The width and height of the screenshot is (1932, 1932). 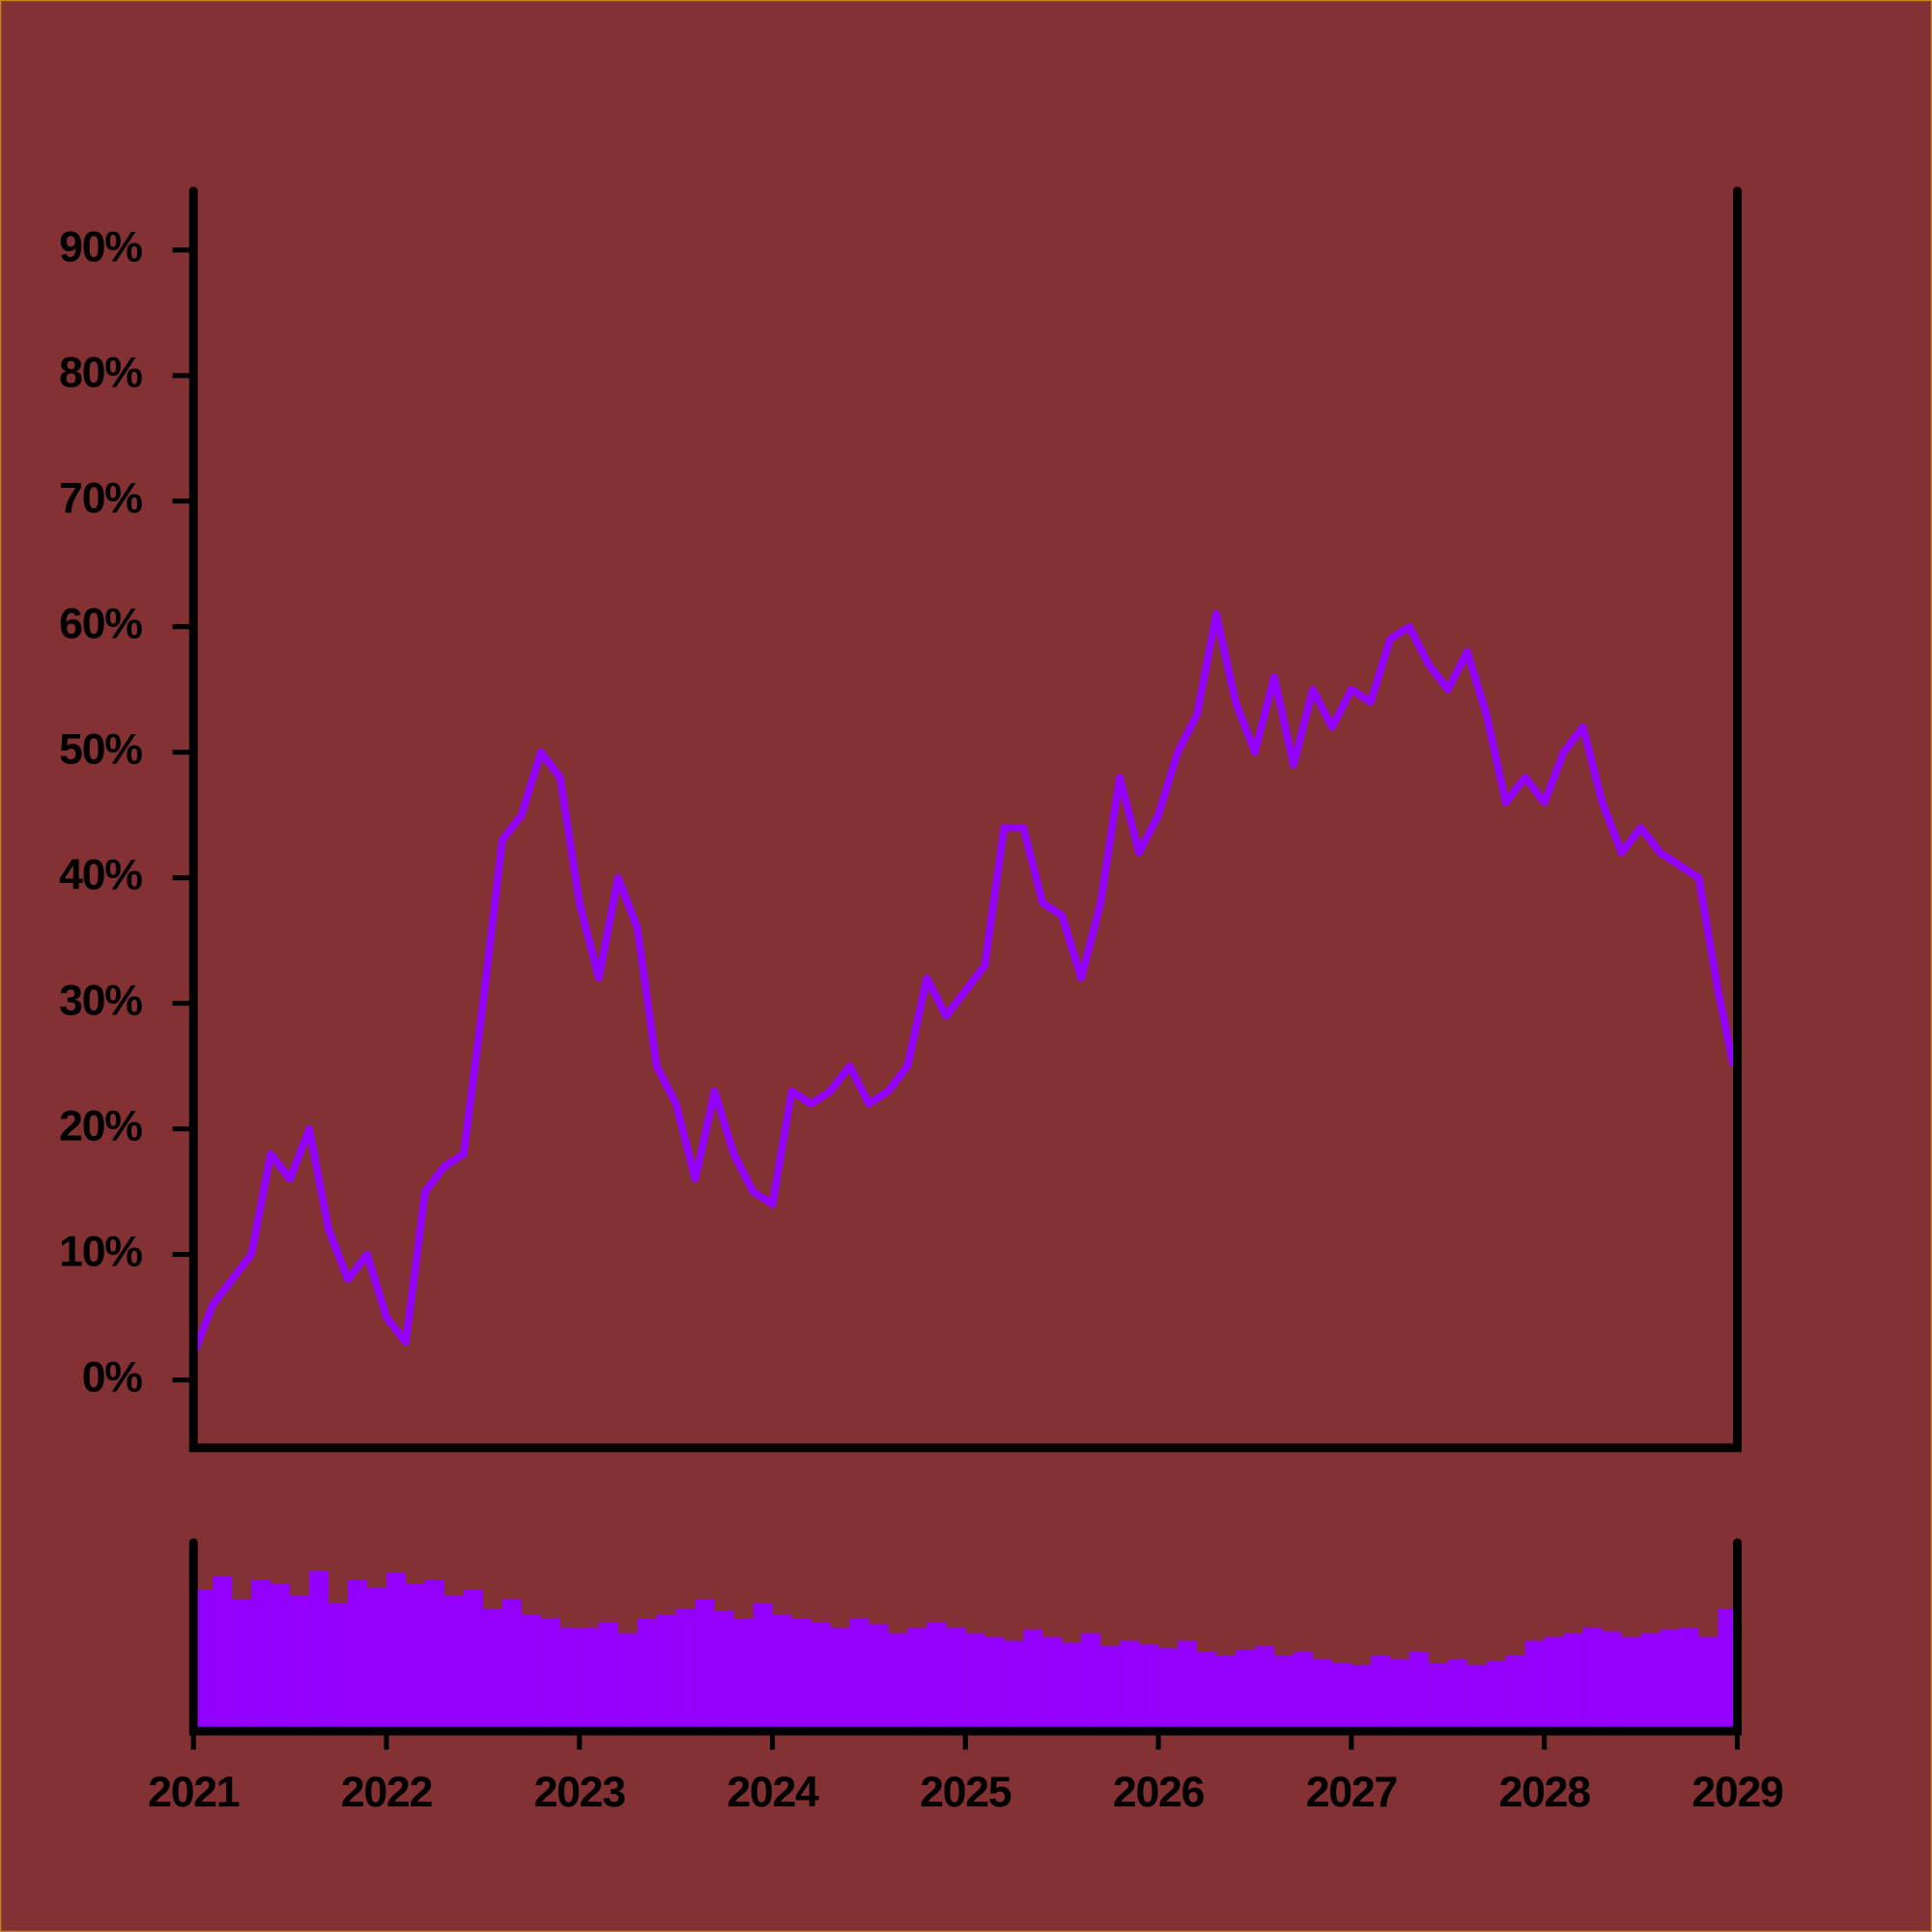 I want to click on y-tick-label: 10%, so click(x=100, y=1251).